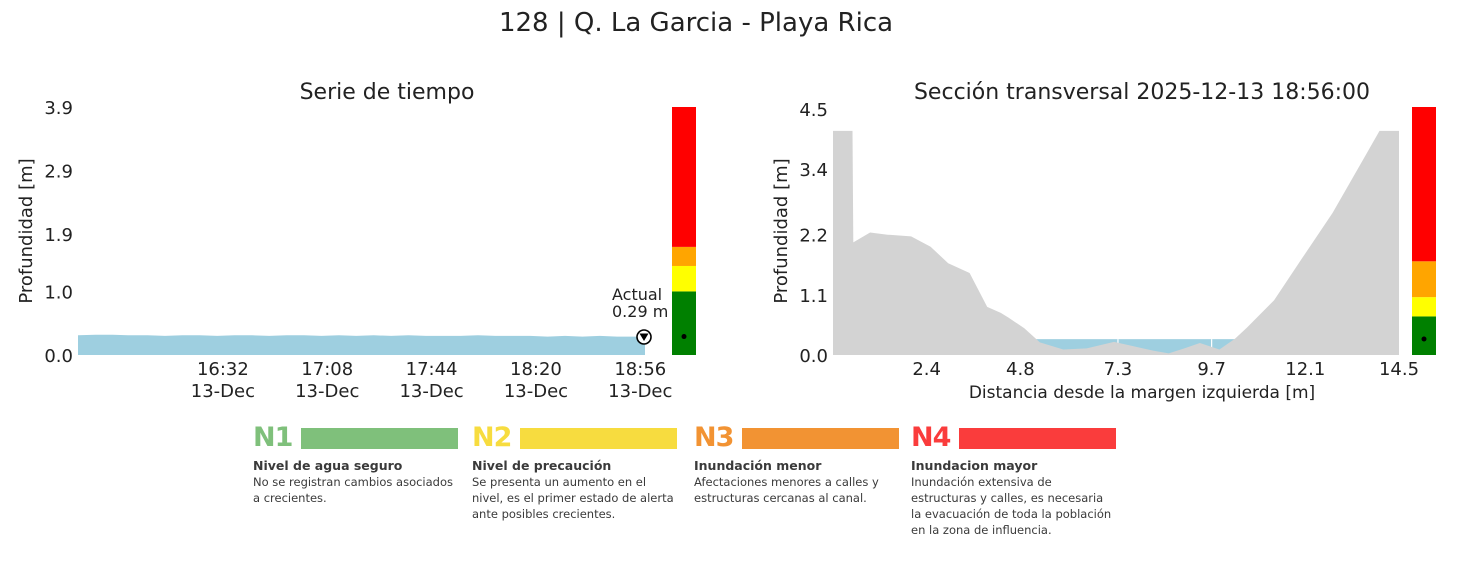 This screenshot has width=1460, height=563. What do you see at coordinates (813, 110) in the screenshot?
I see `cs-y-tick-label: 4.5` at bounding box center [813, 110].